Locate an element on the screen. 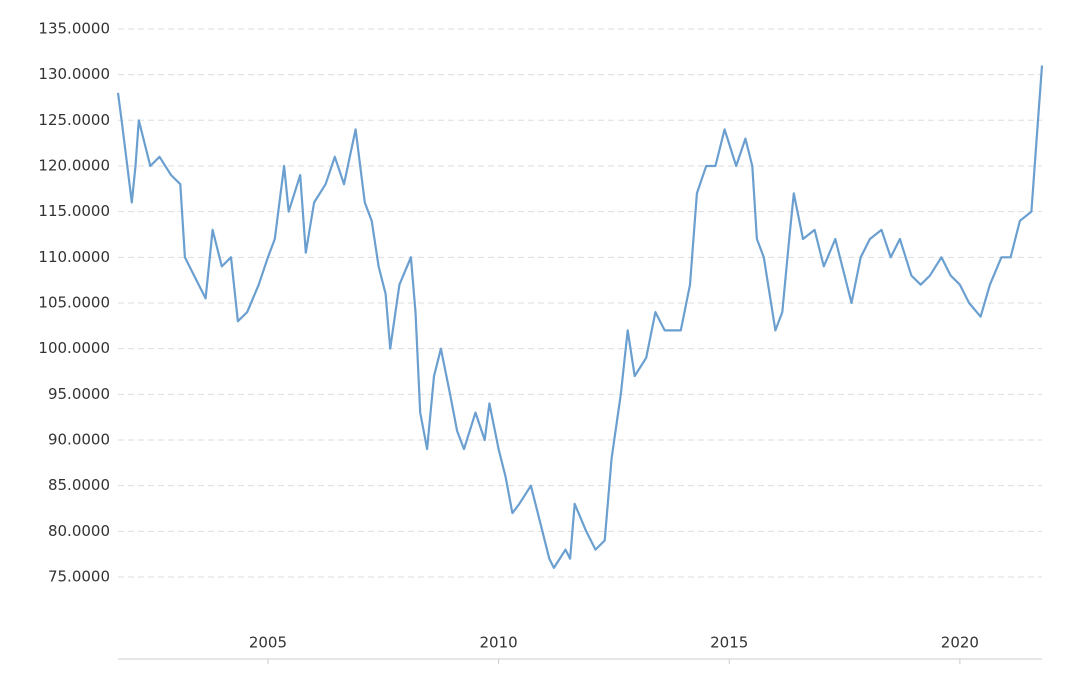 The height and width of the screenshot is (674, 1067). y-tick-label: 85.0000 is located at coordinates (79, 485).